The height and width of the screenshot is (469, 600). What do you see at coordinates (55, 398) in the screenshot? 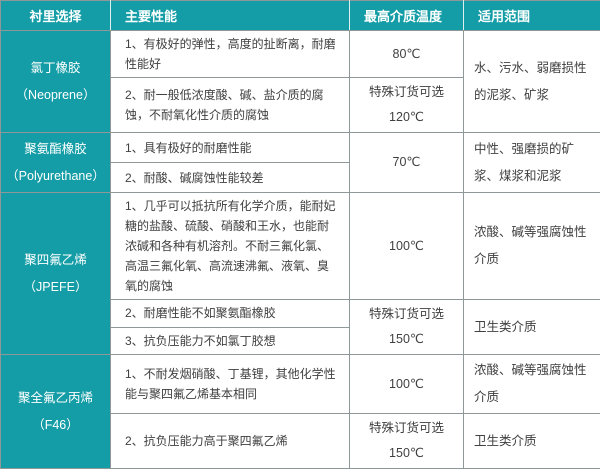
I see `lining-name: 聚全氟乙丙烯` at bounding box center [55, 398].